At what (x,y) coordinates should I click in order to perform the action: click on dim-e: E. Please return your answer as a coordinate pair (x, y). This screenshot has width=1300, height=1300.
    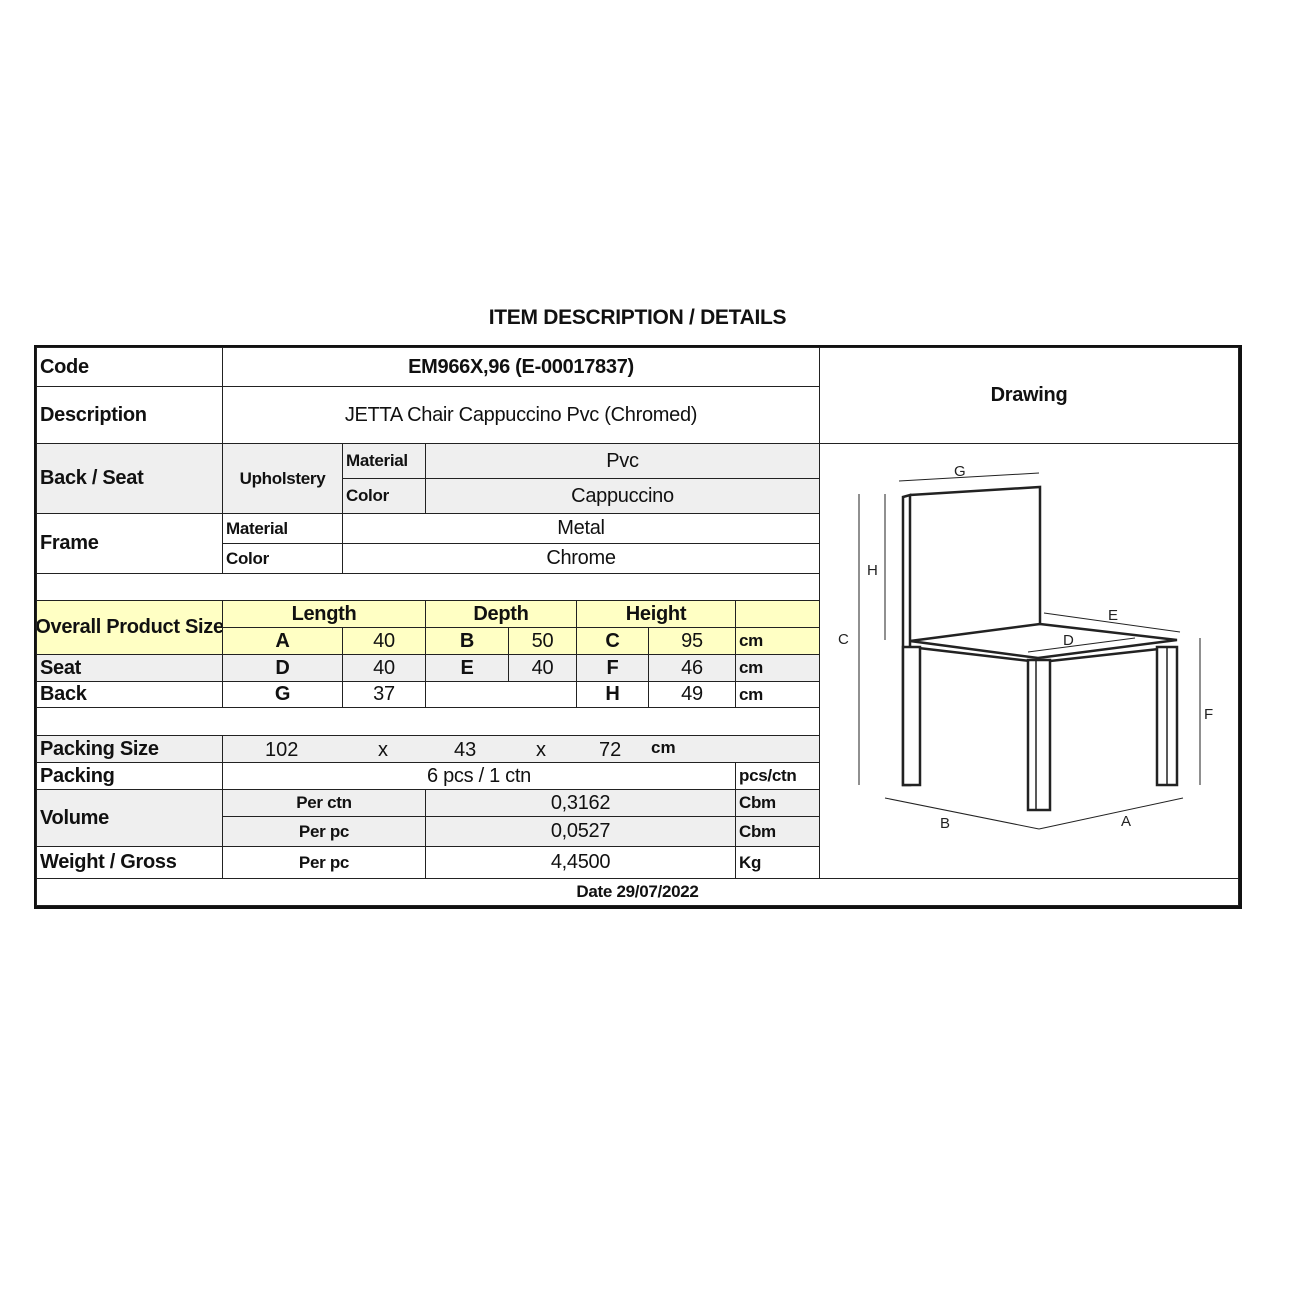
    Looking at the image, I should click on (467, 668).